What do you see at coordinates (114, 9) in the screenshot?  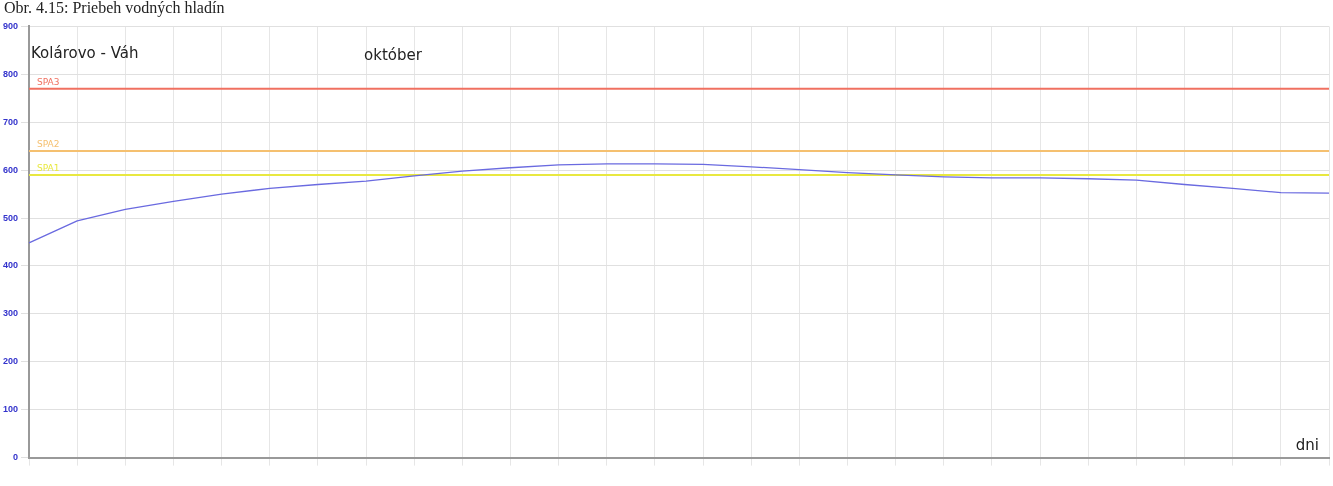 I see `chart-title: Obr. 4.15: Priebeh vodných hladín` at bounding box center [114, 9].